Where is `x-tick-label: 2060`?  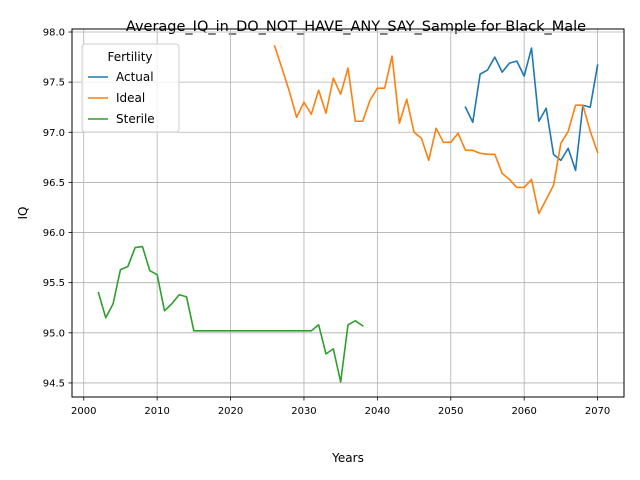 x-tick-label: 2060 is located at coordinates (523, 411).